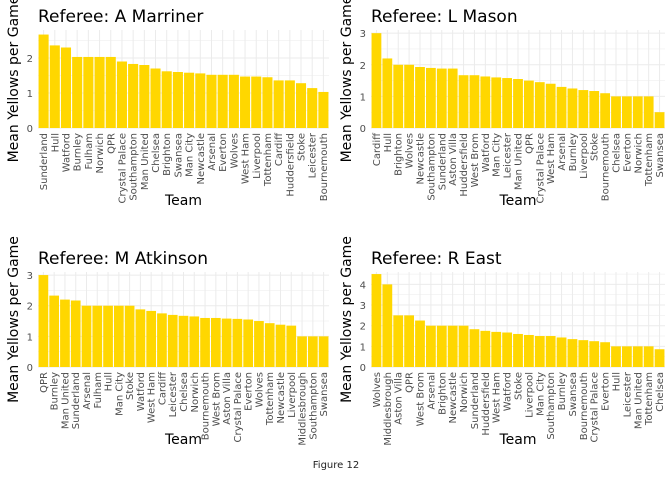 This screenshot has height=485, width=672. What do you see at coordinates (152, 397) in the screenshot?
I see `x-tick-label: West Ham` at bounding box center [152, 397].